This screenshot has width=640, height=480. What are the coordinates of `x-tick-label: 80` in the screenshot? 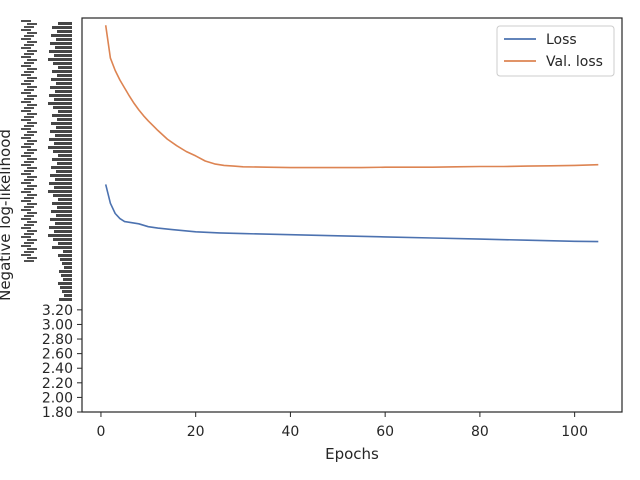 It's located at (480, 432).